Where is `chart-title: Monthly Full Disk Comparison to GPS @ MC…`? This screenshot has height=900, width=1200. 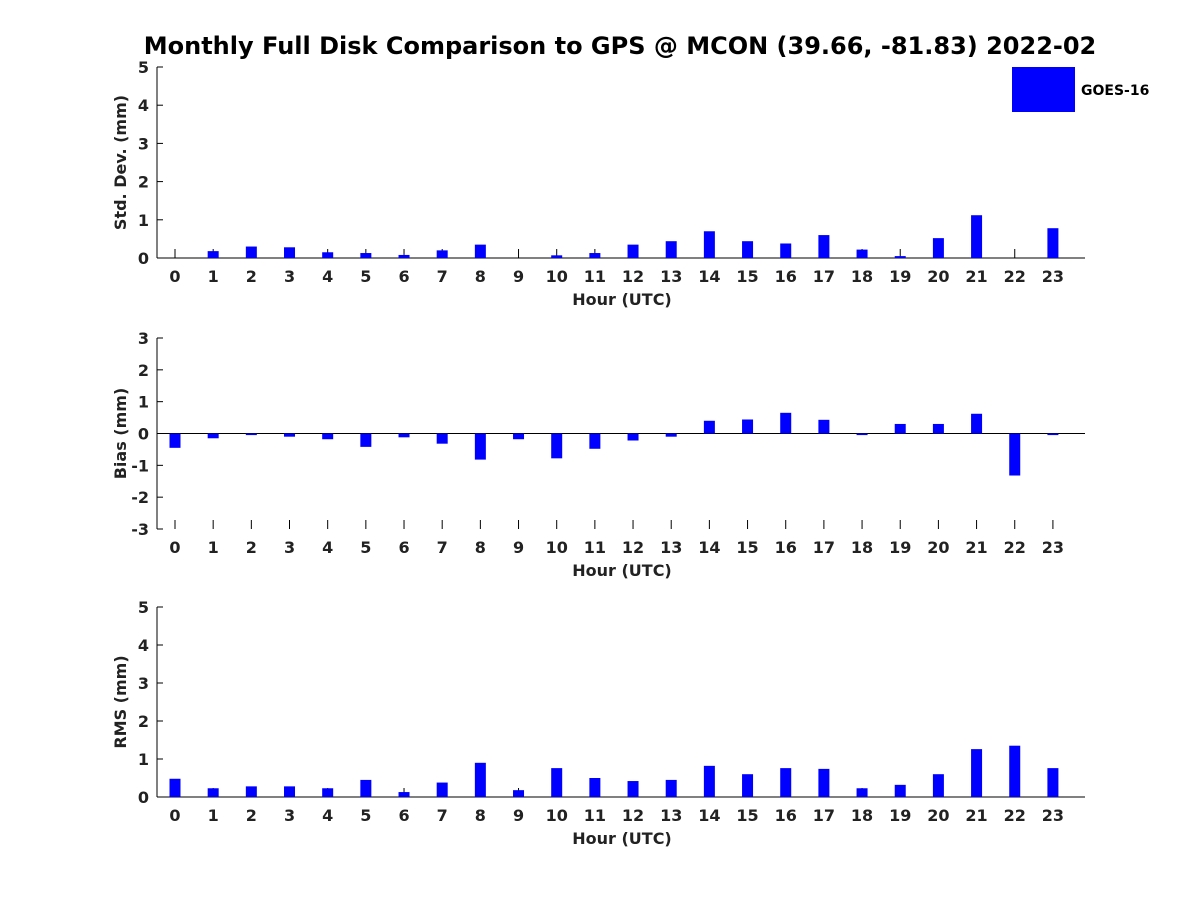
chart-title: Monthly Full Disk Comparison to GPS @ MC… is located at coordinates (620, 46).